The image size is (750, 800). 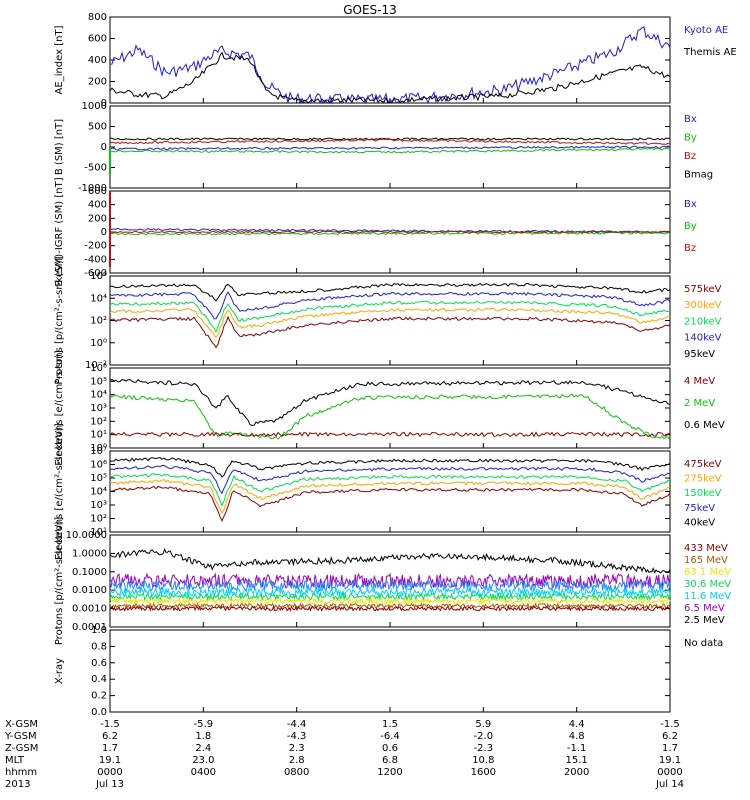 I want to click on p140kev-trace, so click(x=390, y=305).